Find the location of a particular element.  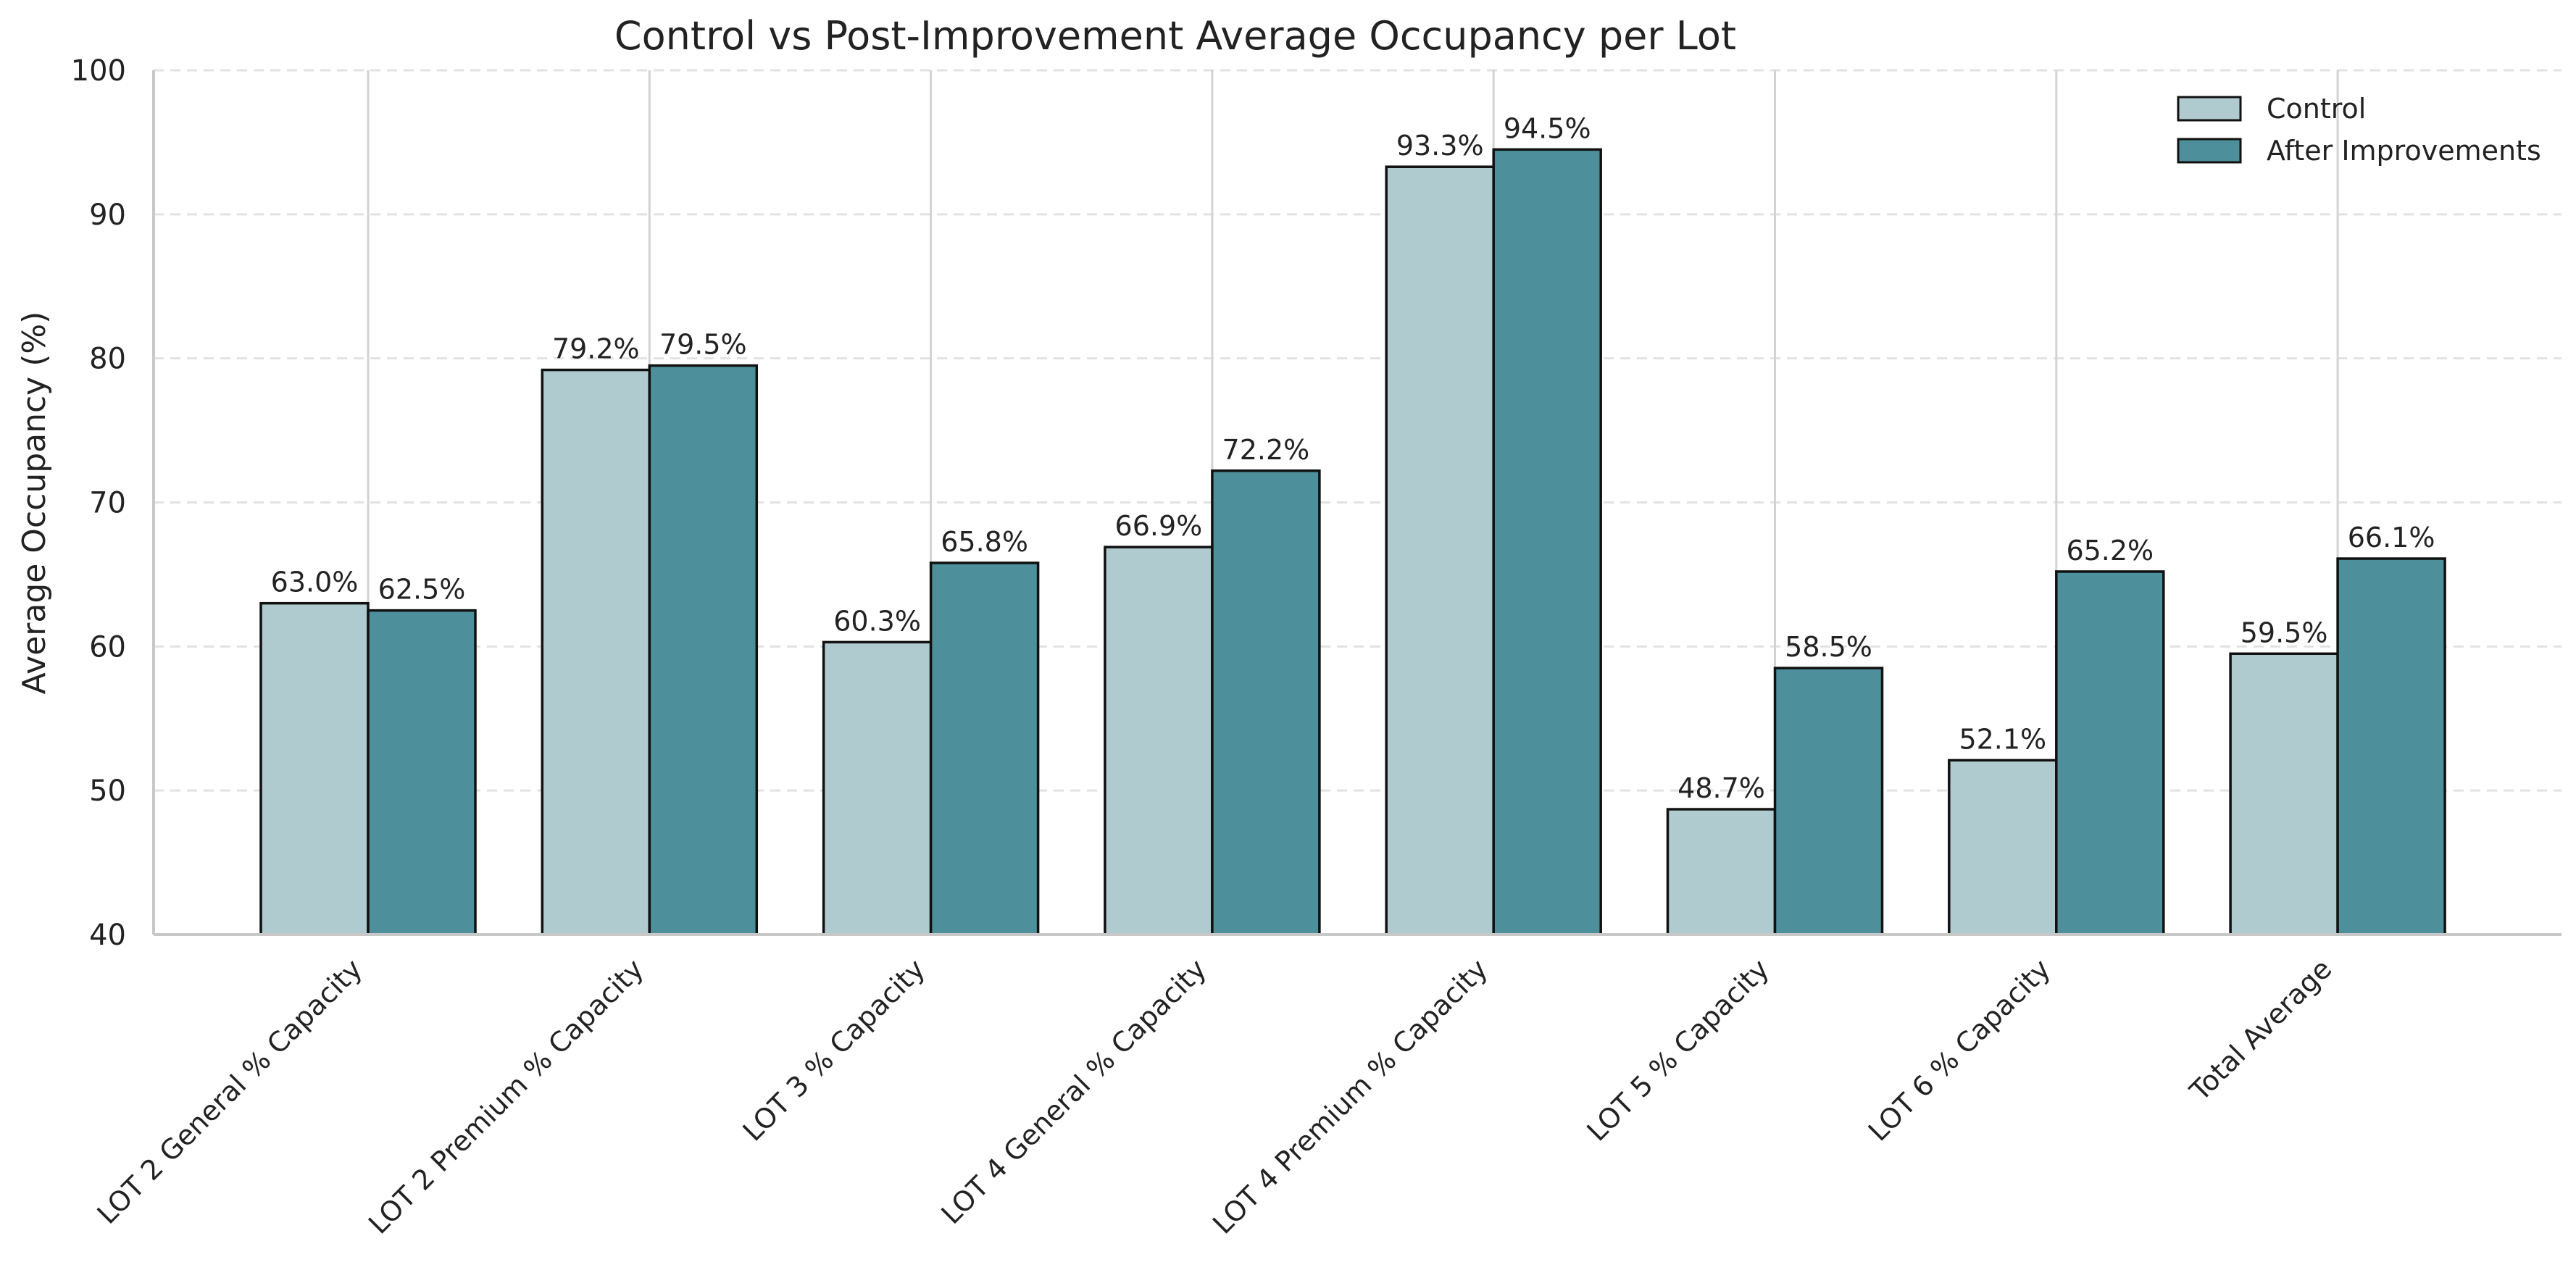

data-label: 79.5% is located at coordinates (703, 345).